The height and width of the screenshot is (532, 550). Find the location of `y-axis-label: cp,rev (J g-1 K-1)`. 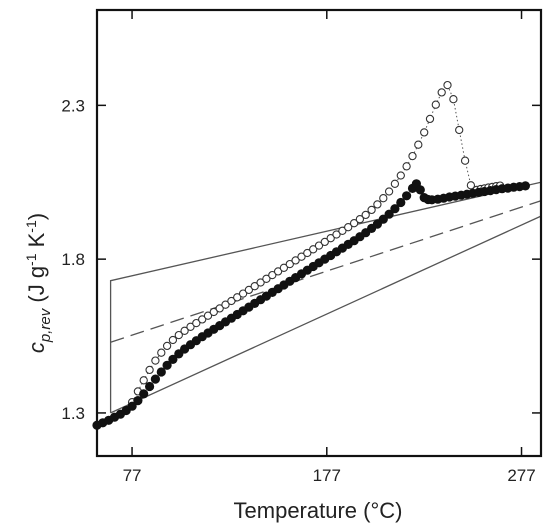

y-axis-label: cp,rev (J g-1 K-1) is located at coordinates (38, 283).